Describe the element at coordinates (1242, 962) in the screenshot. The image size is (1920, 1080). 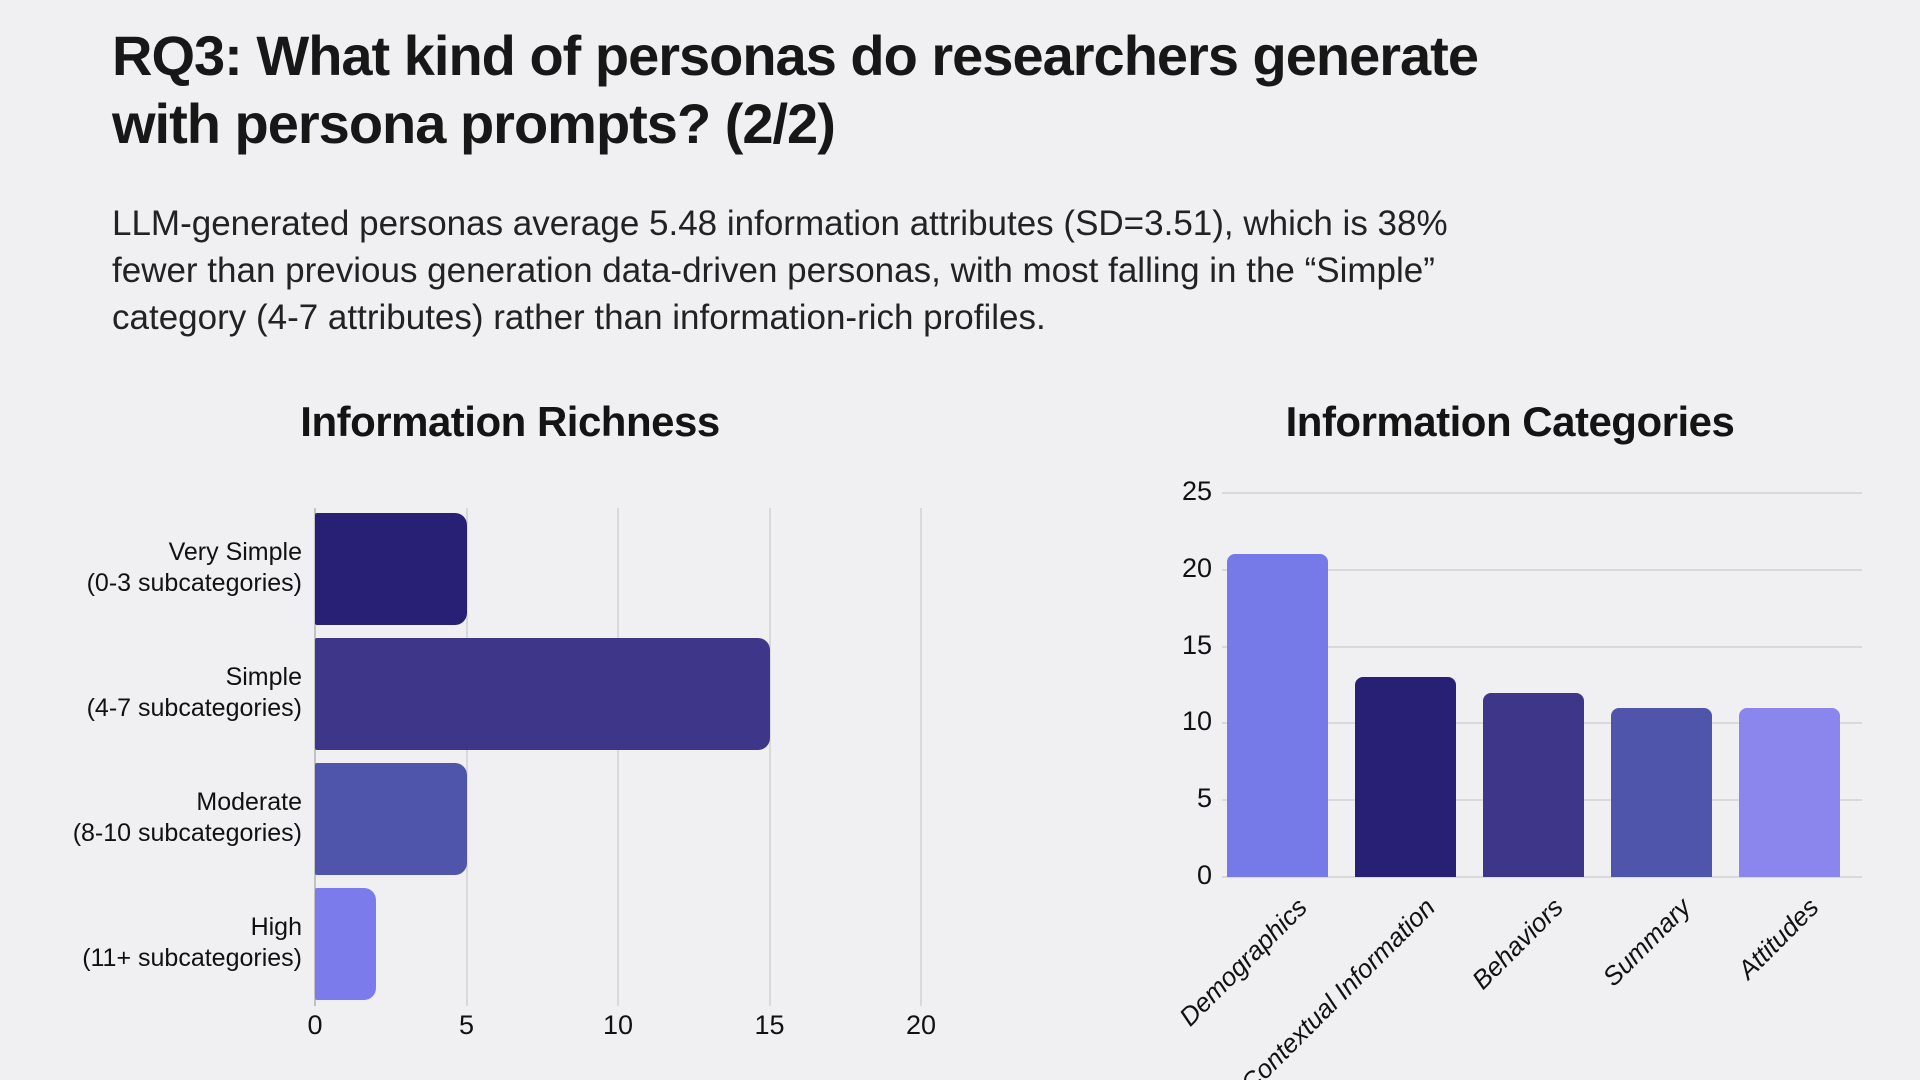
I see `x-category-label-text: Demographics` at that location.